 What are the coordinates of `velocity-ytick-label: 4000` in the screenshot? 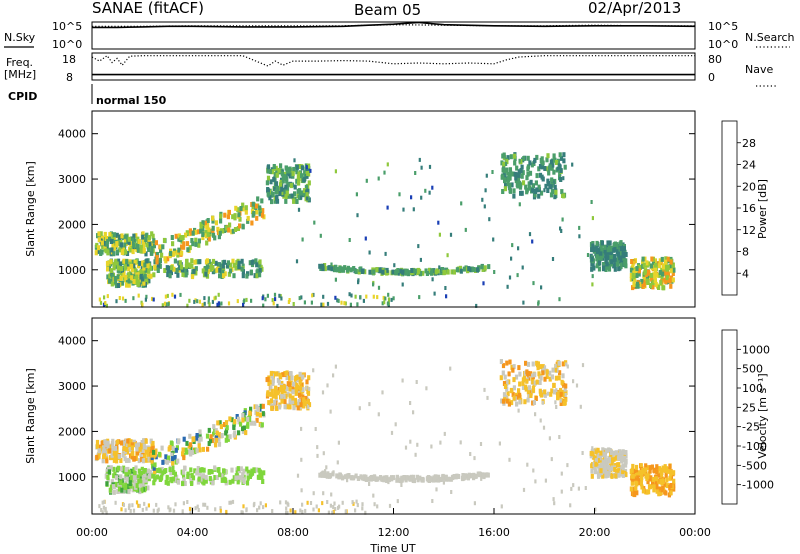 It's located at (72, 341).